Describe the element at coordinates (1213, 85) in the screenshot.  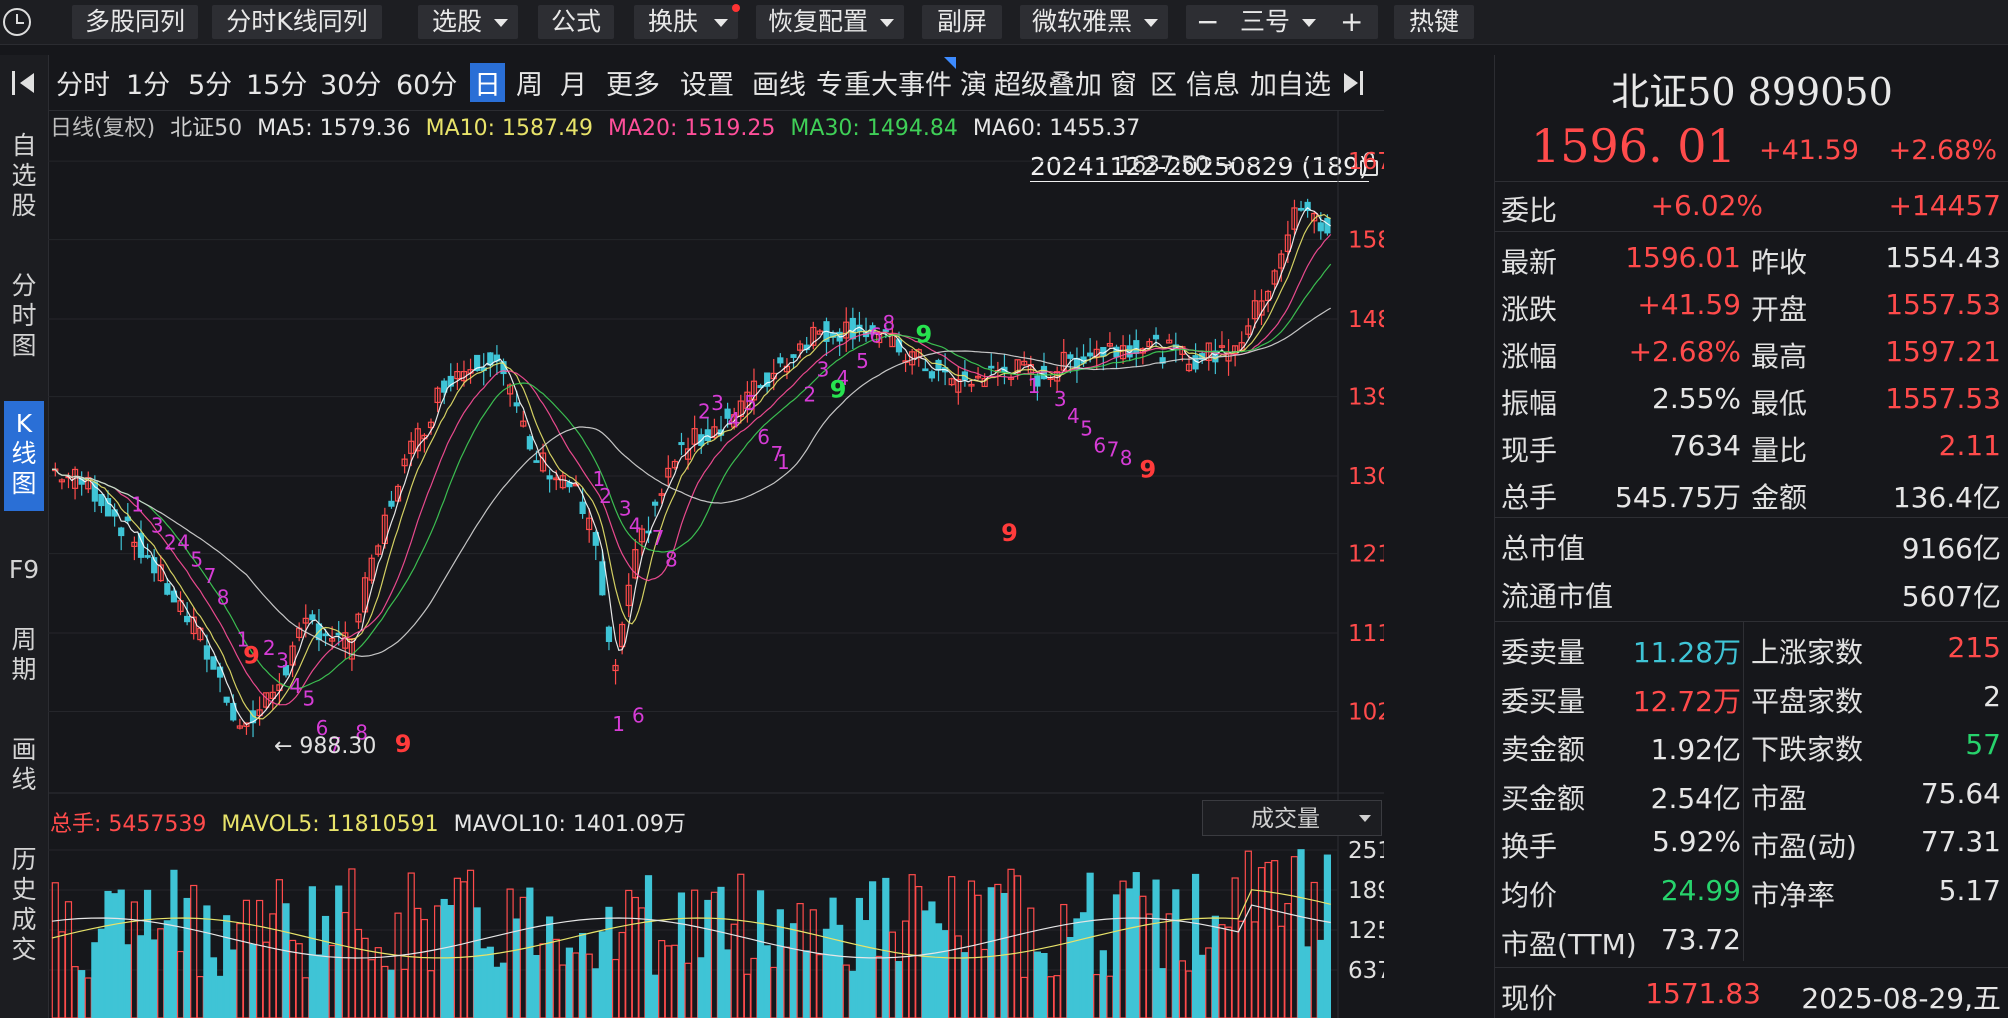
I see `info-button: 信息` at that location.